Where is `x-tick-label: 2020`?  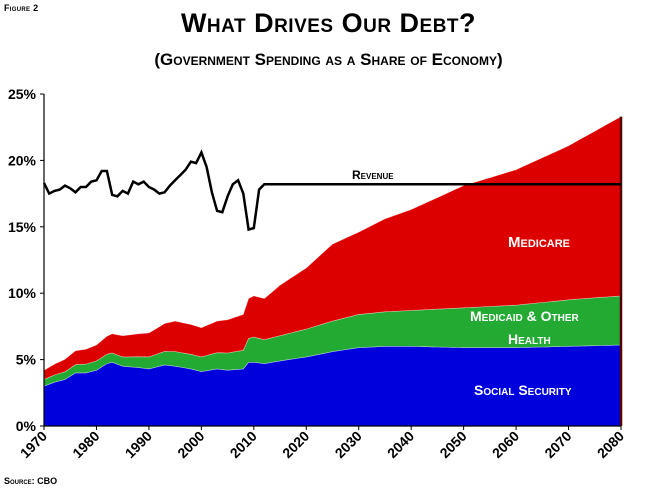
x-tick-label: 2020 is located at coordinates (295, 444).